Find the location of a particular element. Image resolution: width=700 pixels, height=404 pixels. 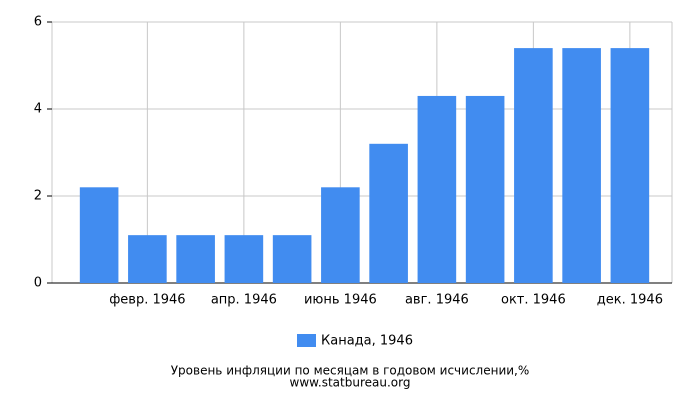

y-tick-label: 4 is located at coordinates (38, 109).